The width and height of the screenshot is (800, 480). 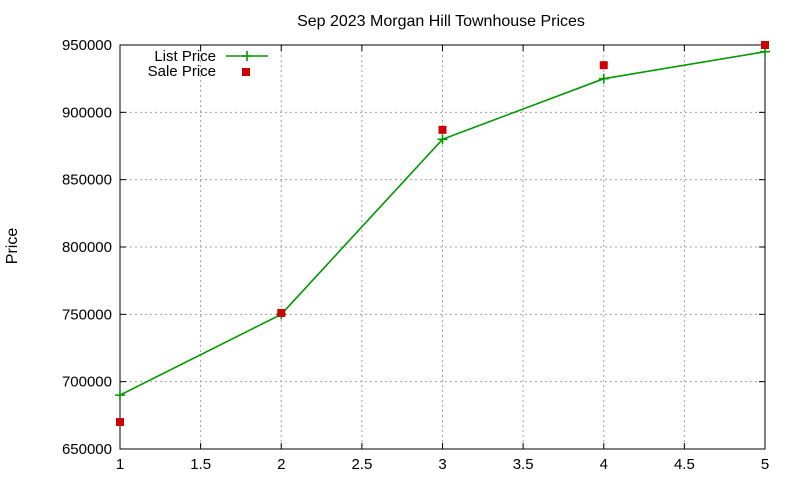 What do you see at coordinates (200, 464) in the screenshot?
I see `x-tick-label: 1.5` at bounding box center [200, 464].